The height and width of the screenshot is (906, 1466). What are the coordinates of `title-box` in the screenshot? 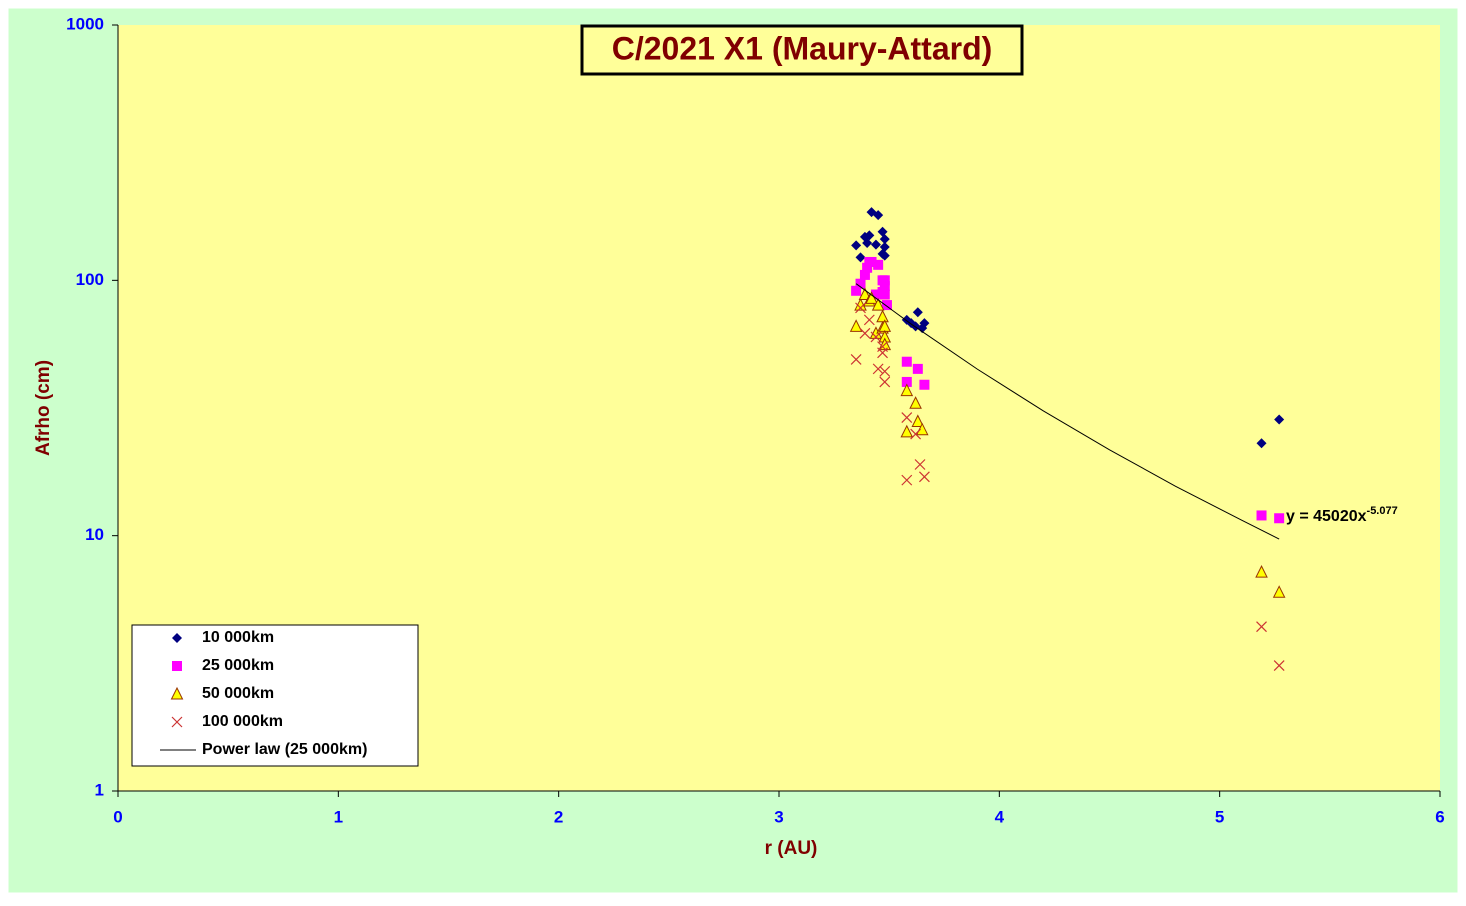 It's located at (802, 50).